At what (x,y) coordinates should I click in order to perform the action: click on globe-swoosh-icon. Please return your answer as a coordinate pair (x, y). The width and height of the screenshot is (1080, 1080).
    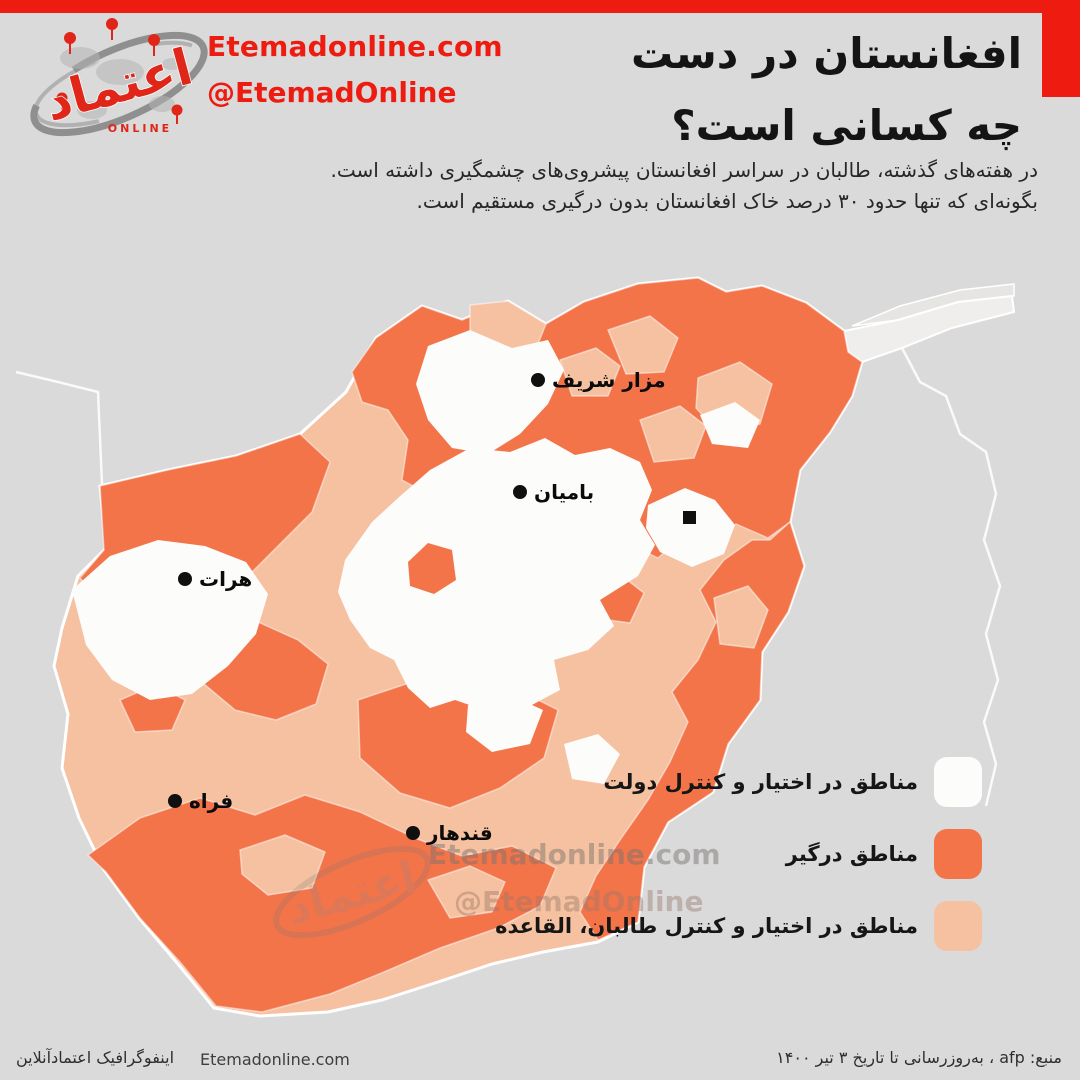
    Looking at the image, I should click on (119, 84).